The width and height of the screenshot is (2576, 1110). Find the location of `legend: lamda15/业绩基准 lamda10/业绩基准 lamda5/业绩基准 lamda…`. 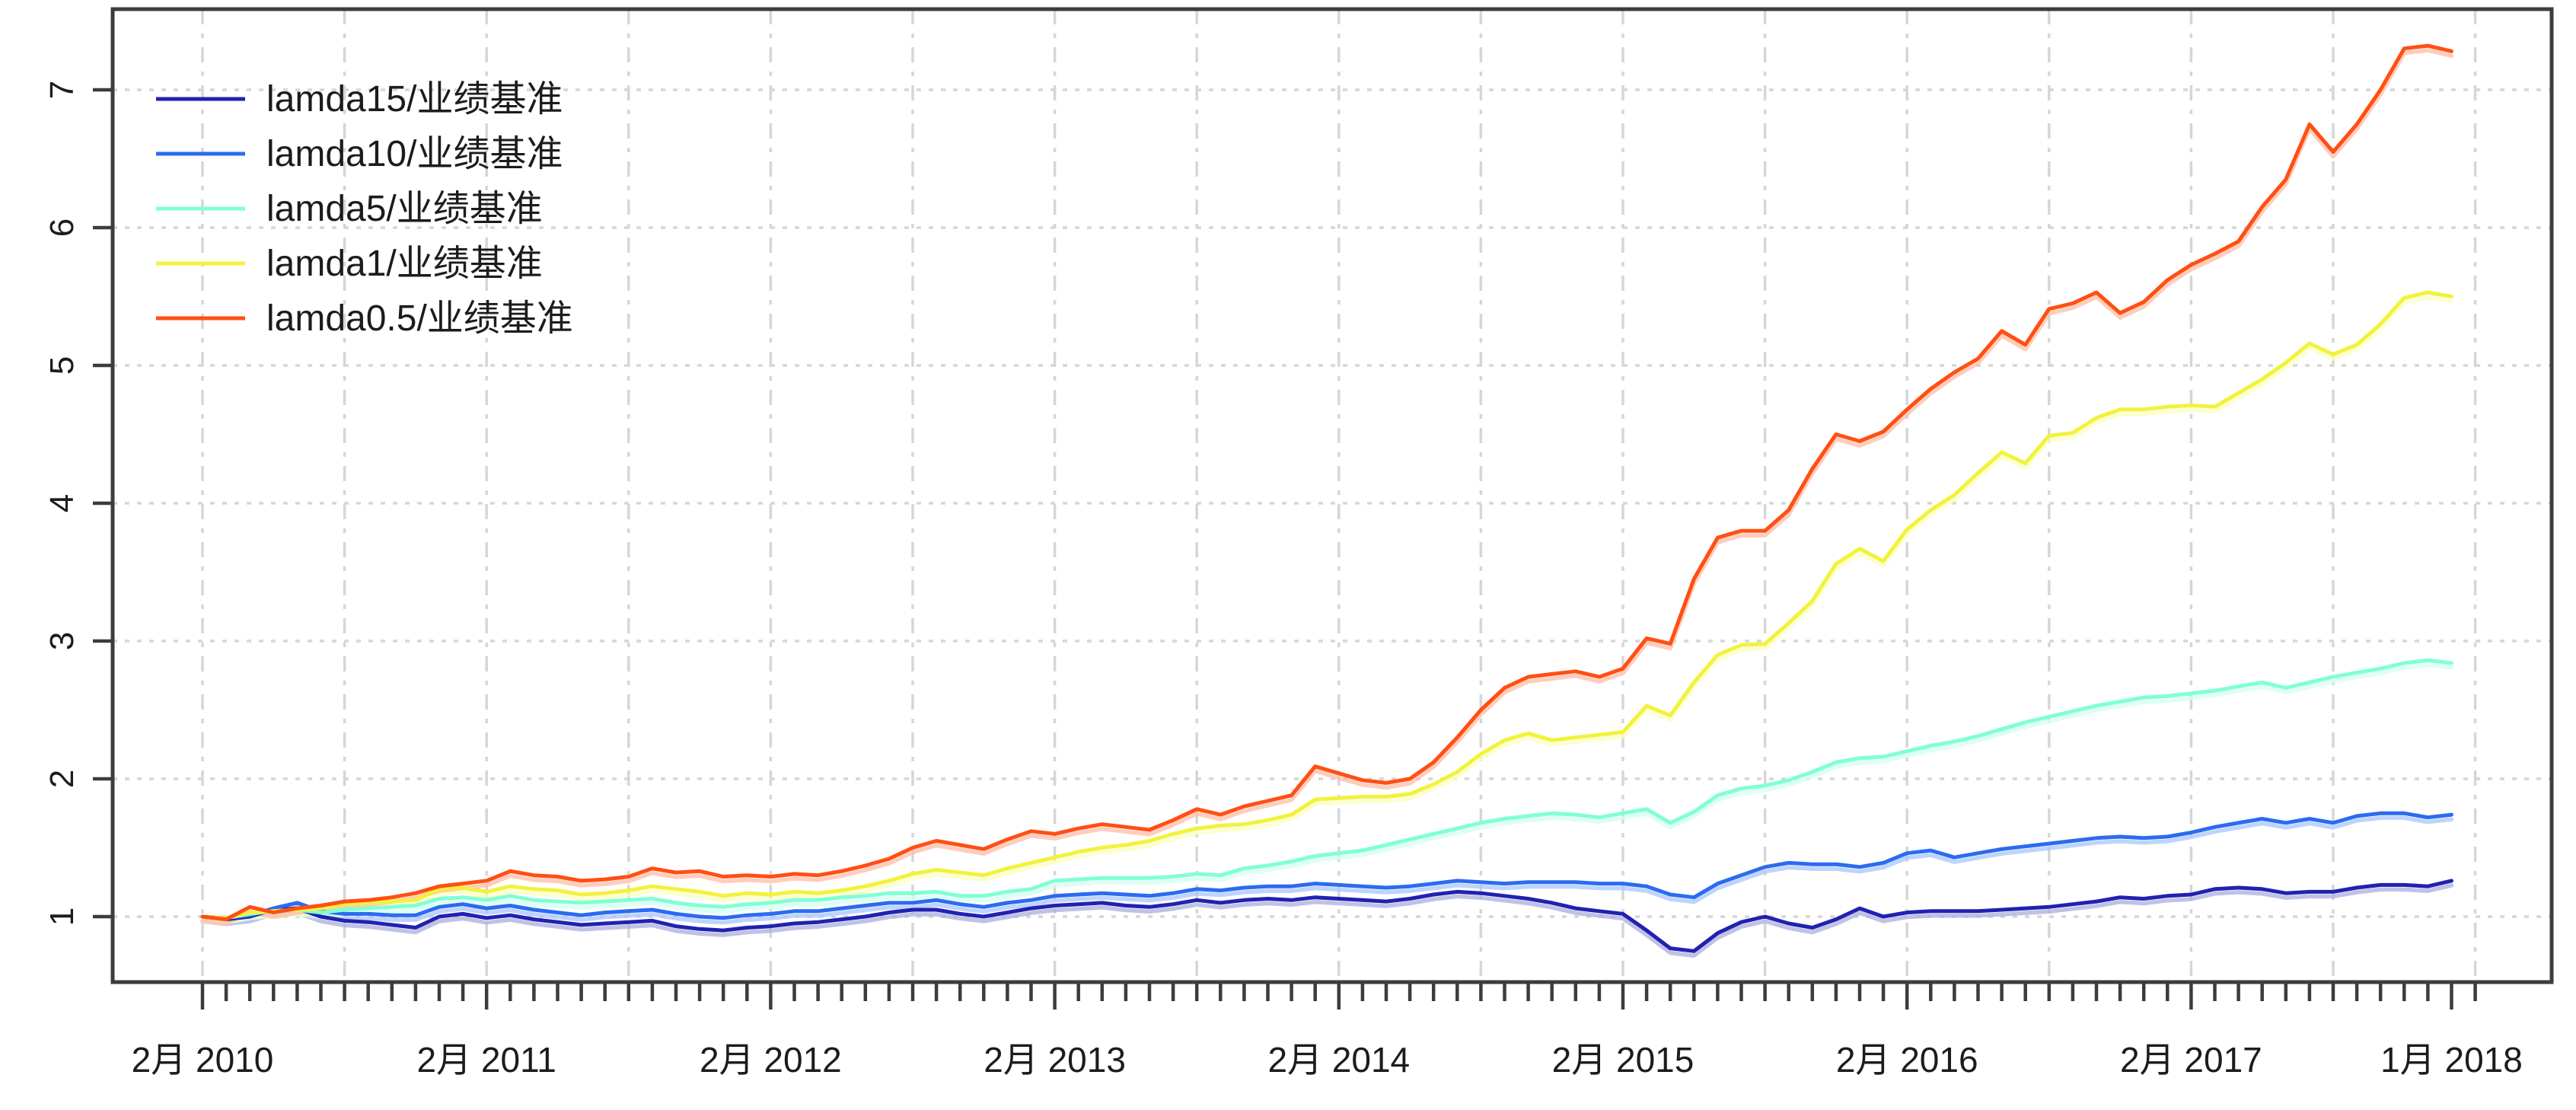

legend: lamda15/业绩基准 lamda10/业绩基准 lamda5/业绩基准 lamda… is located at coordinates (364, 209).